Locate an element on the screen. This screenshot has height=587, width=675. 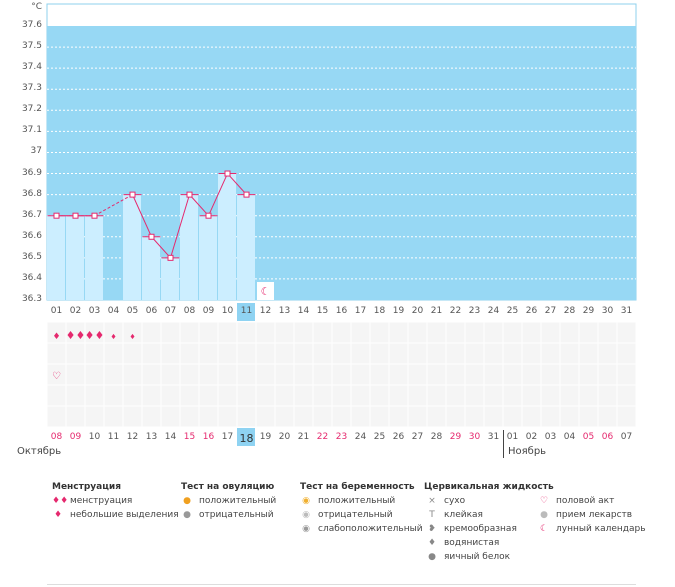
highlight-date-cell is located at coordinates (246, 437).